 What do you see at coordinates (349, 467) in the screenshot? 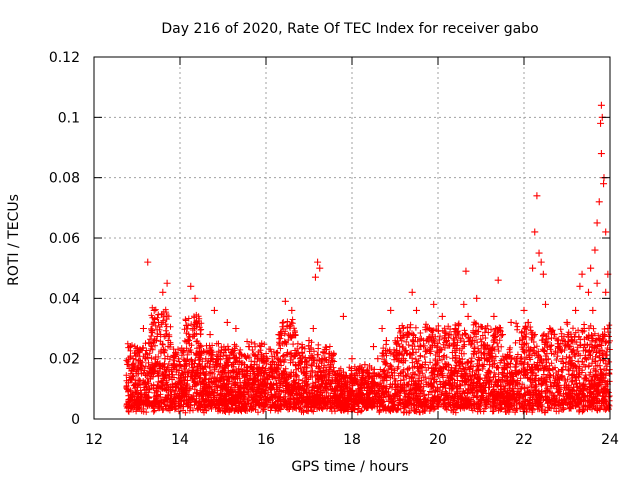
I see `x-axis-title: GPS time / hours` at bounding box center [349, 467].